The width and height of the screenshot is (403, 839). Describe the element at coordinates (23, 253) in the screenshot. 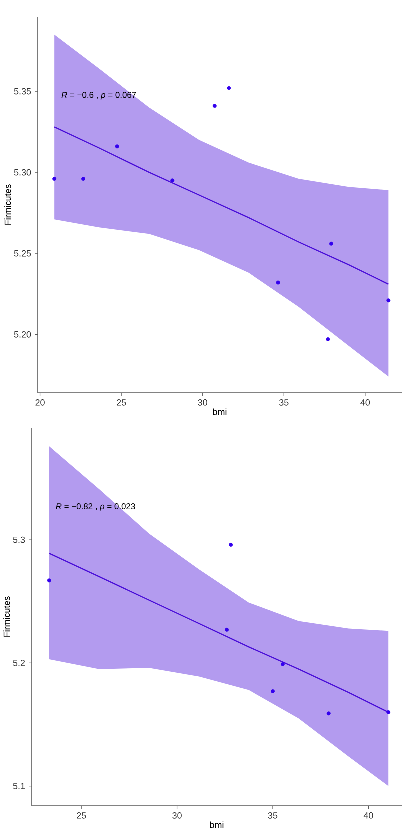

I see `y-tick-label: 5.25` at that location.